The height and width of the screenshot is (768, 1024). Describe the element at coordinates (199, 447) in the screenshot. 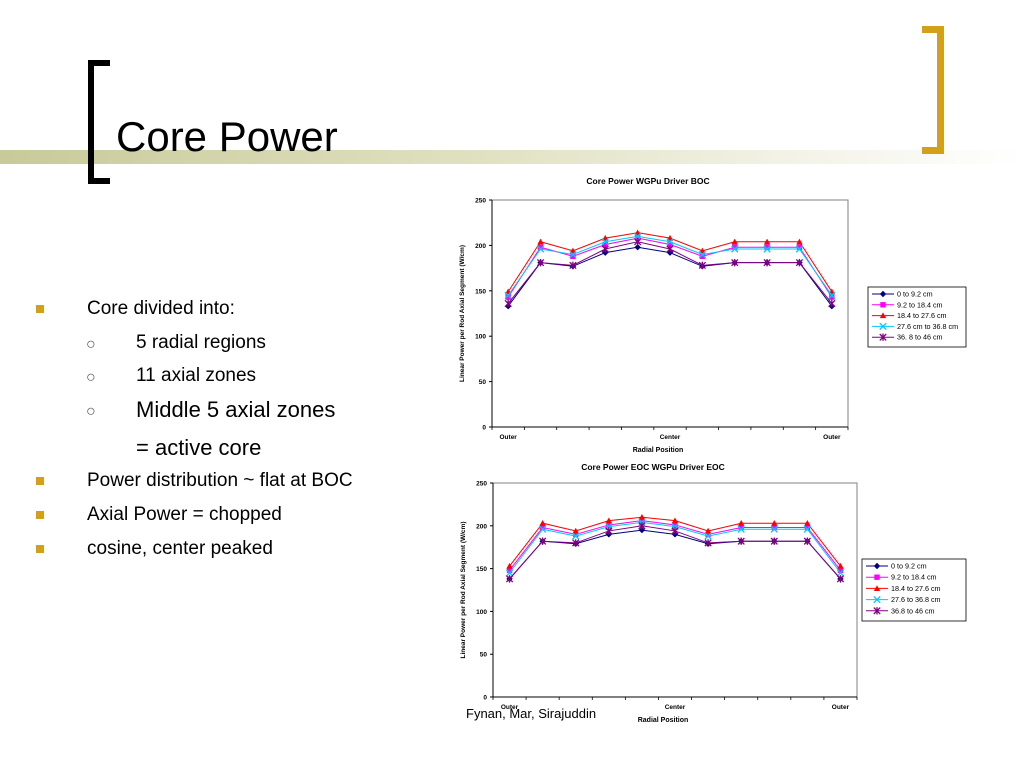

I see `bullet-text: = active core` at that location.